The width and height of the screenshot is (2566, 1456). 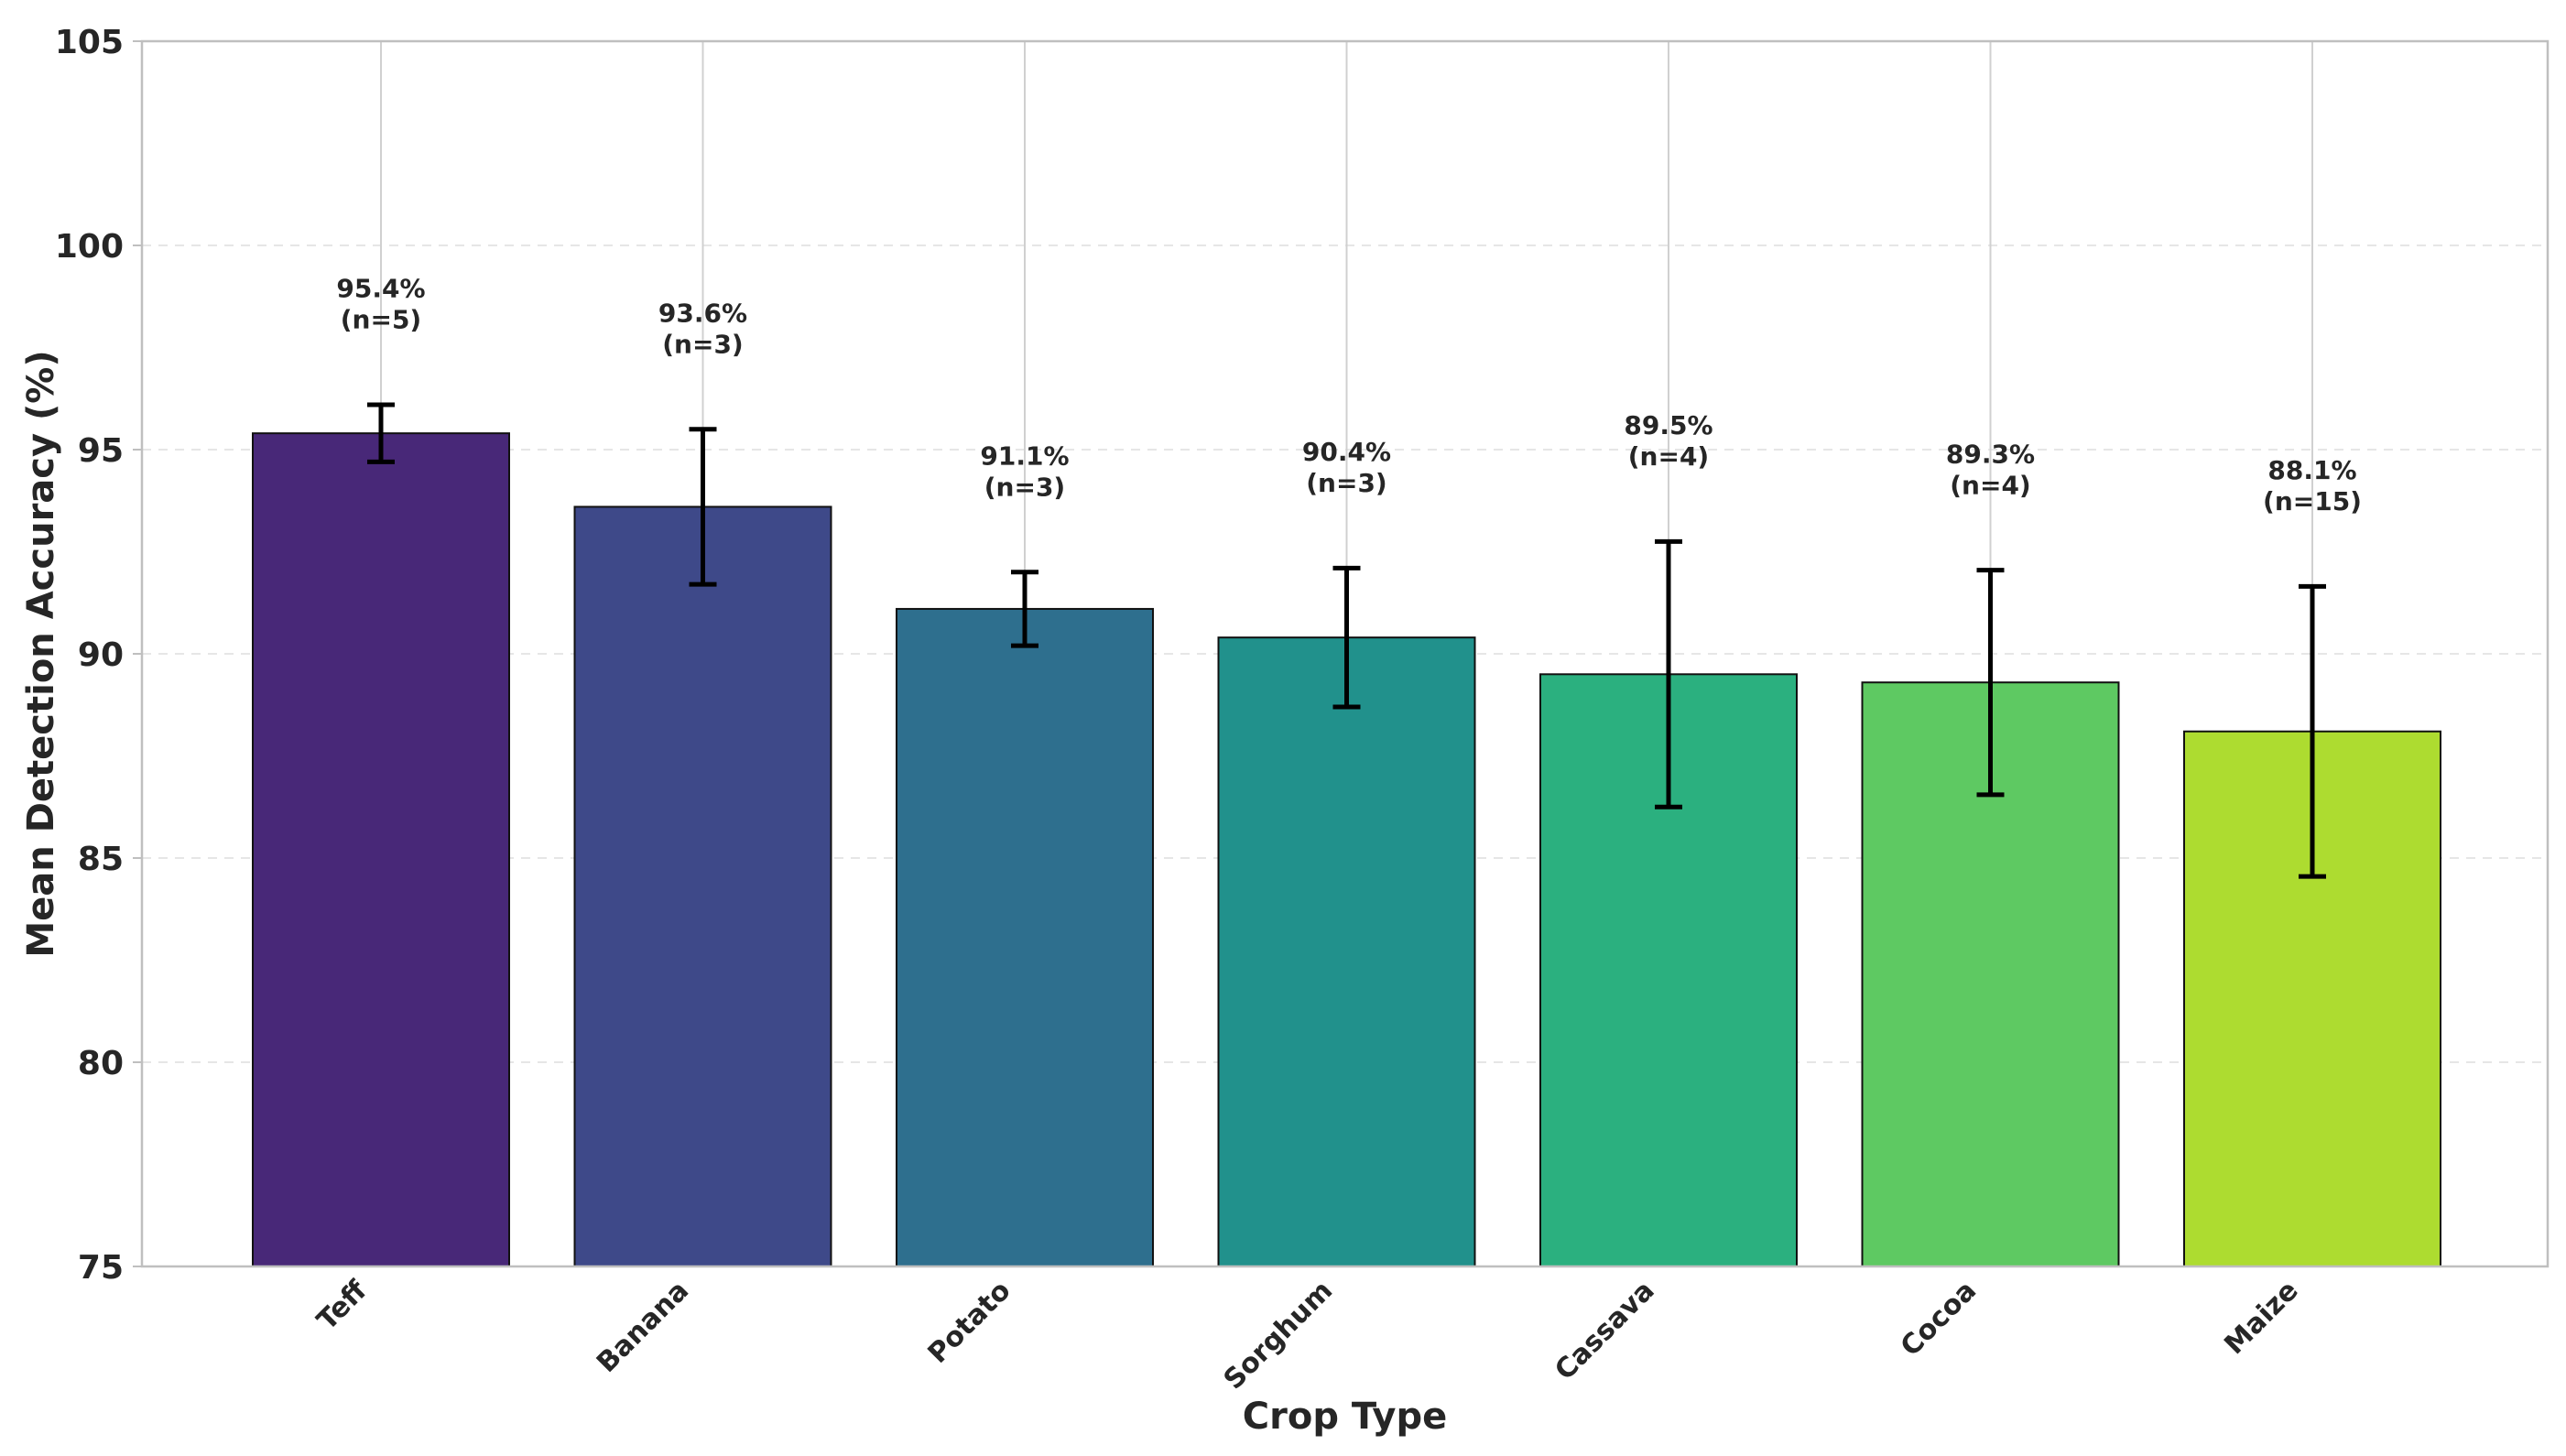 What do you see at coordinates (1347, 452) in the screenshot?
I see `value-label: 90.4%` at bounding box center [1347, 452].